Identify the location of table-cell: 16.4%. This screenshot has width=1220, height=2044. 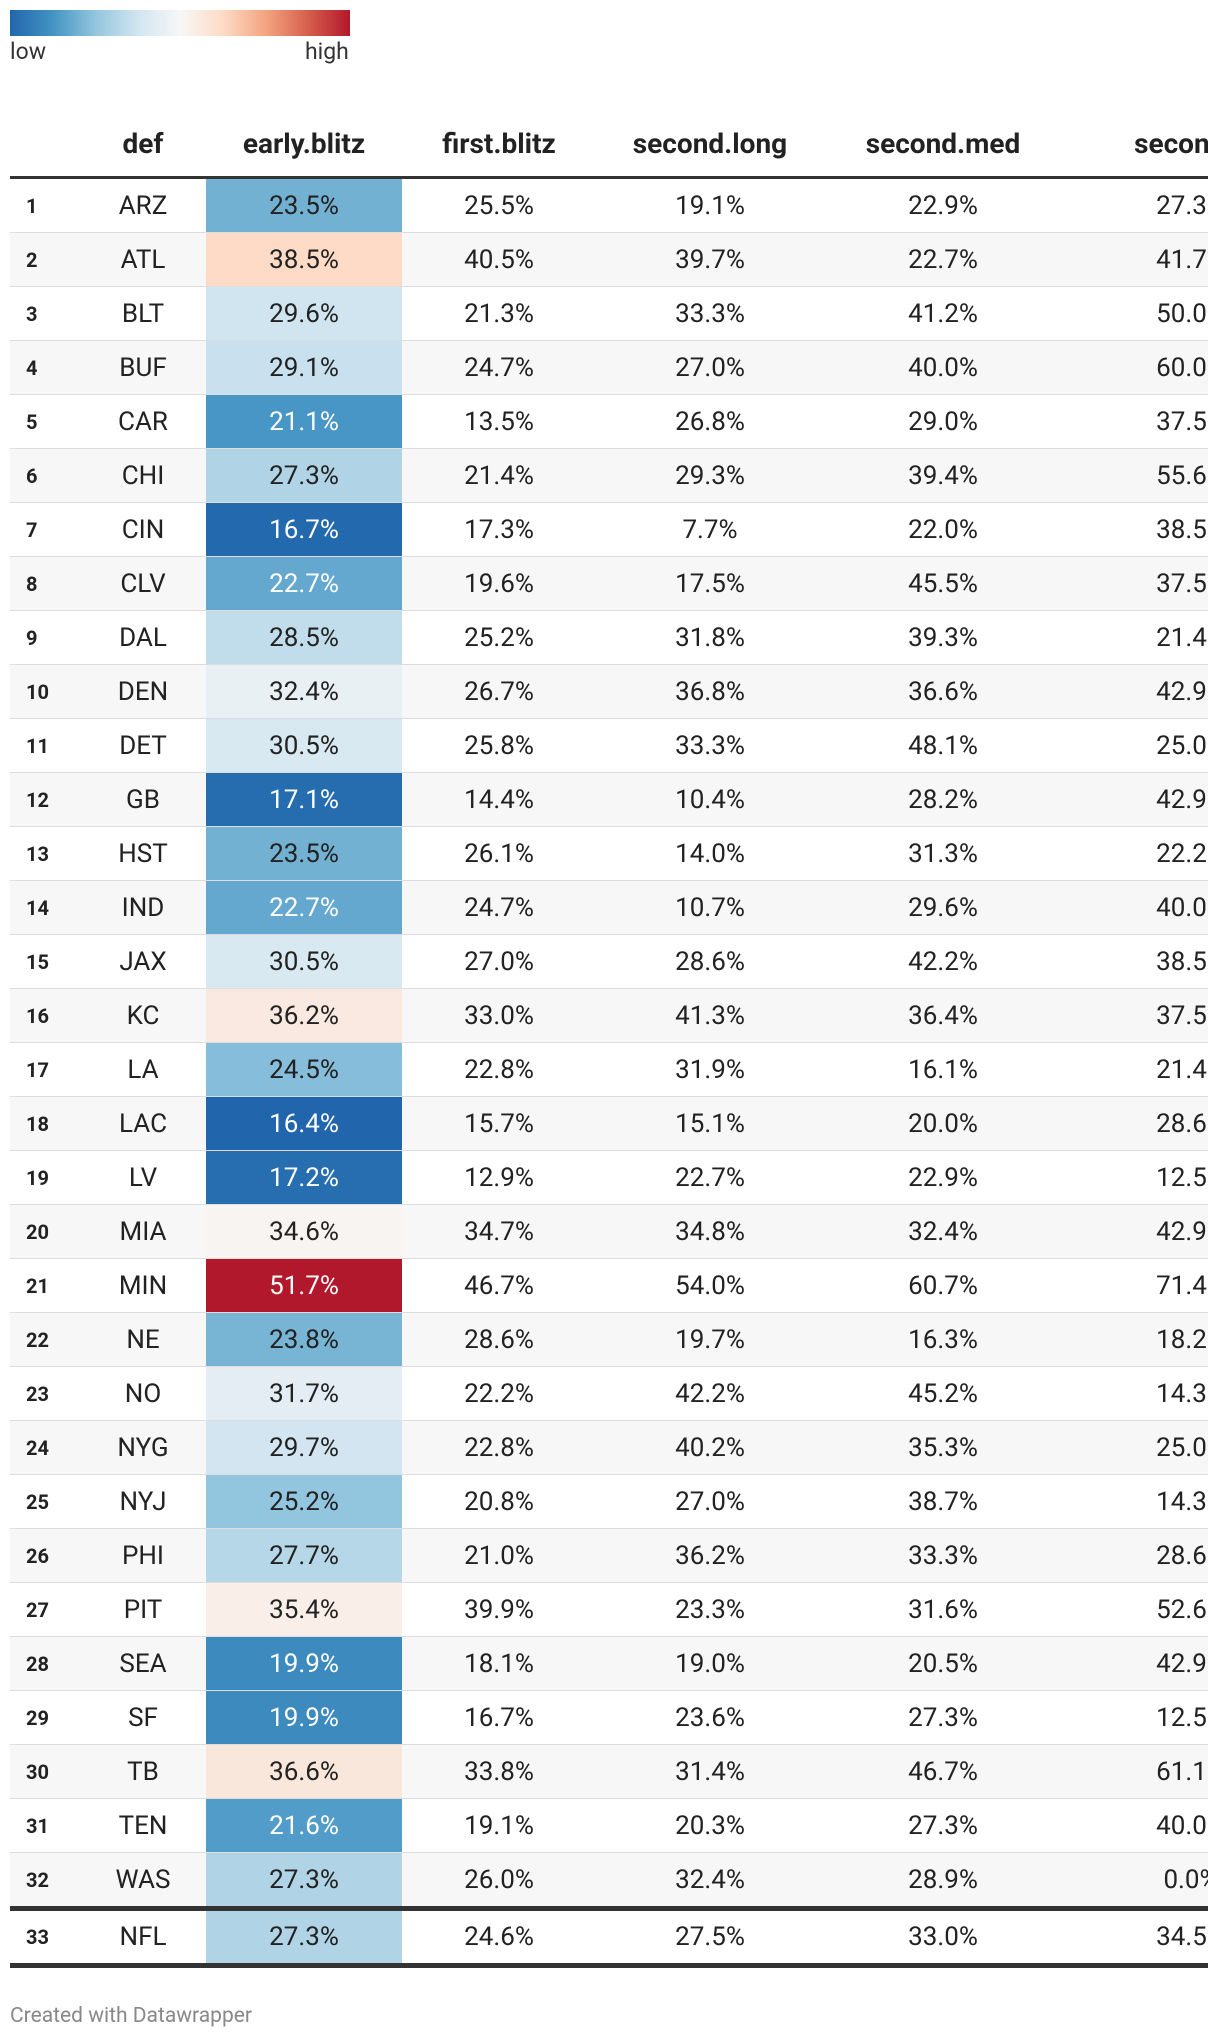
(304, 1123).